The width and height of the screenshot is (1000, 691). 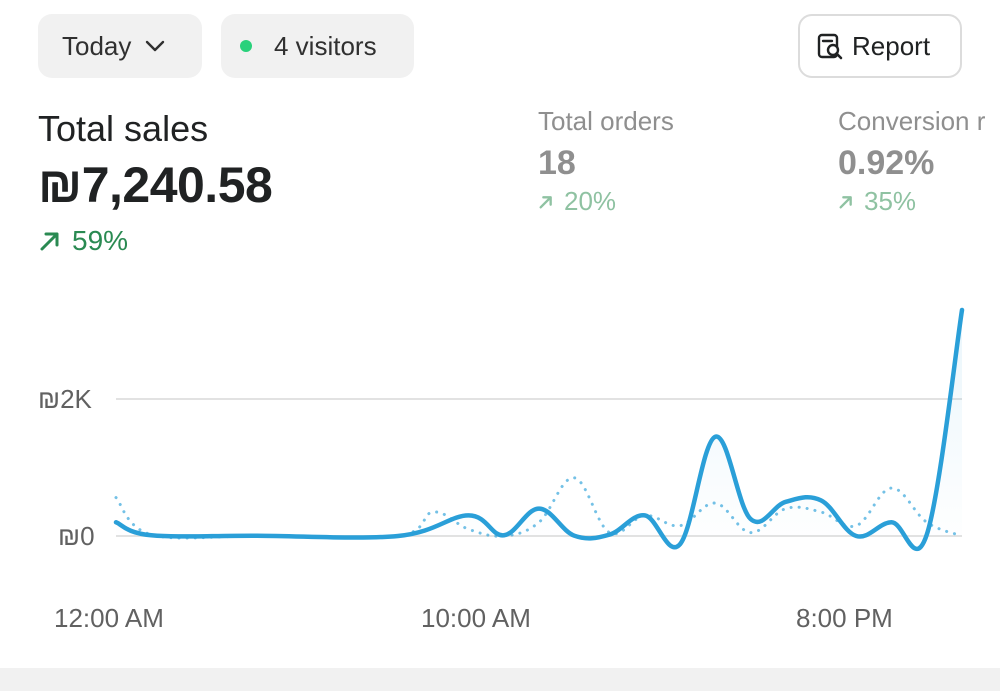 I want to click on date-range-selector: Today, so click(x=120, y=46).